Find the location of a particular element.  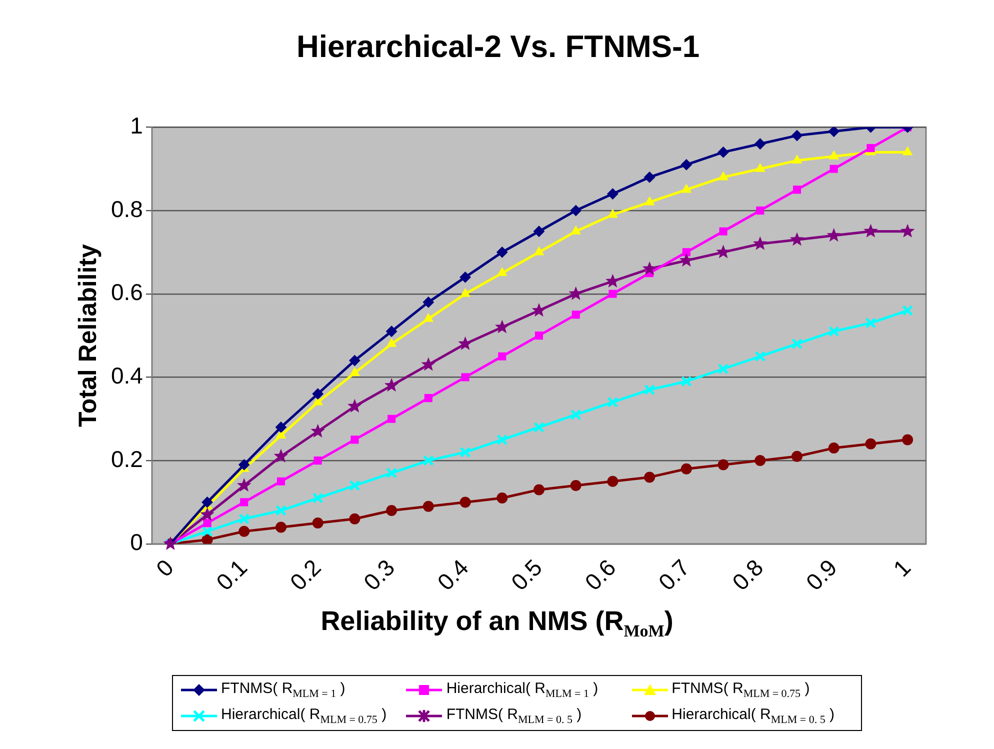

x-tick-label: 0.5 is located at coordinates (527, 575).